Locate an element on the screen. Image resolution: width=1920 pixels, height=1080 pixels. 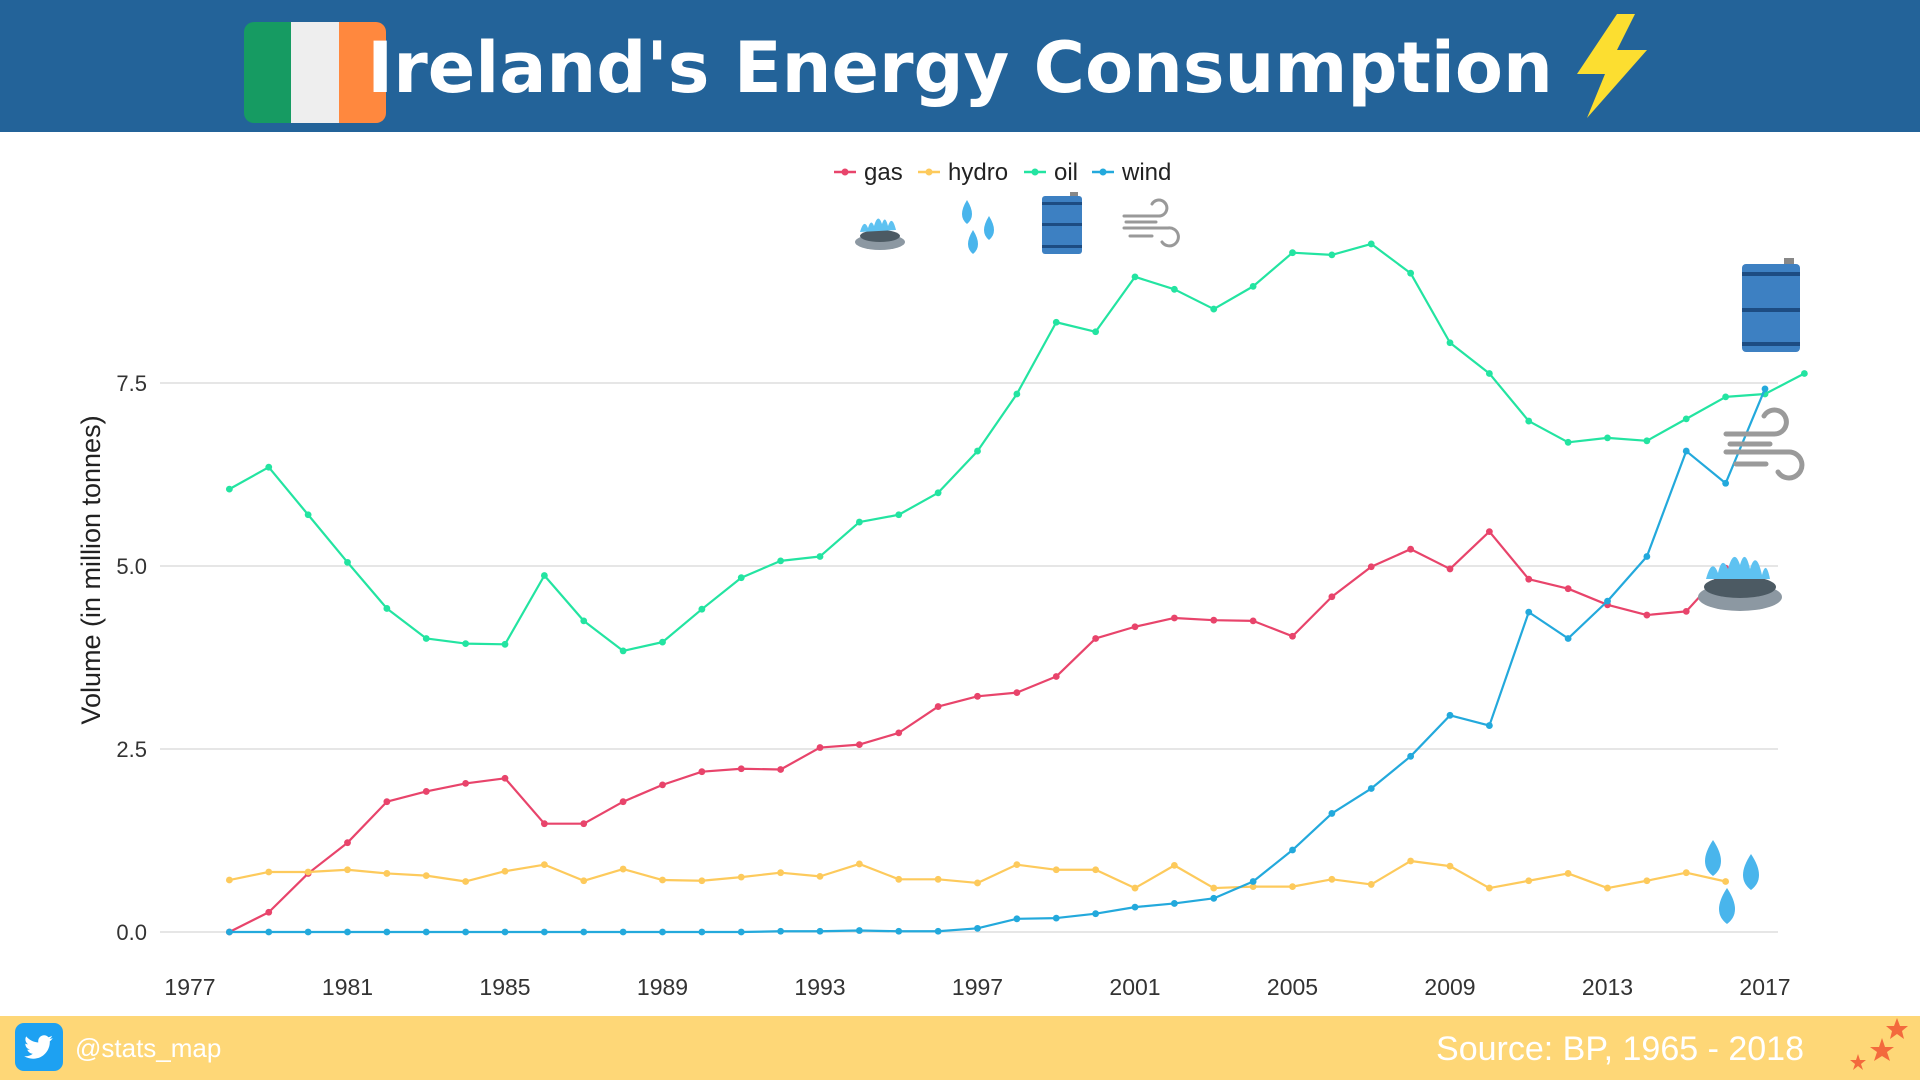
y-tick-label: 5.0 is located at coordinates (131, 566).